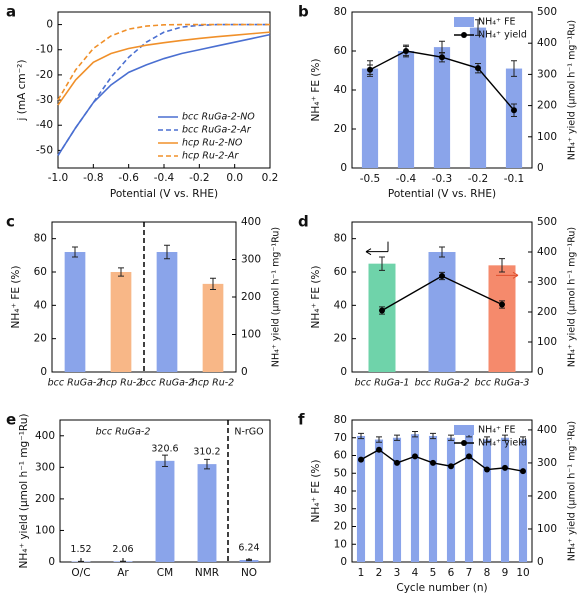  What do you see at coordinates (234, 178) in the screenshot?
I see `x-tick-label: 0.0` at bounding box center [234, 178].